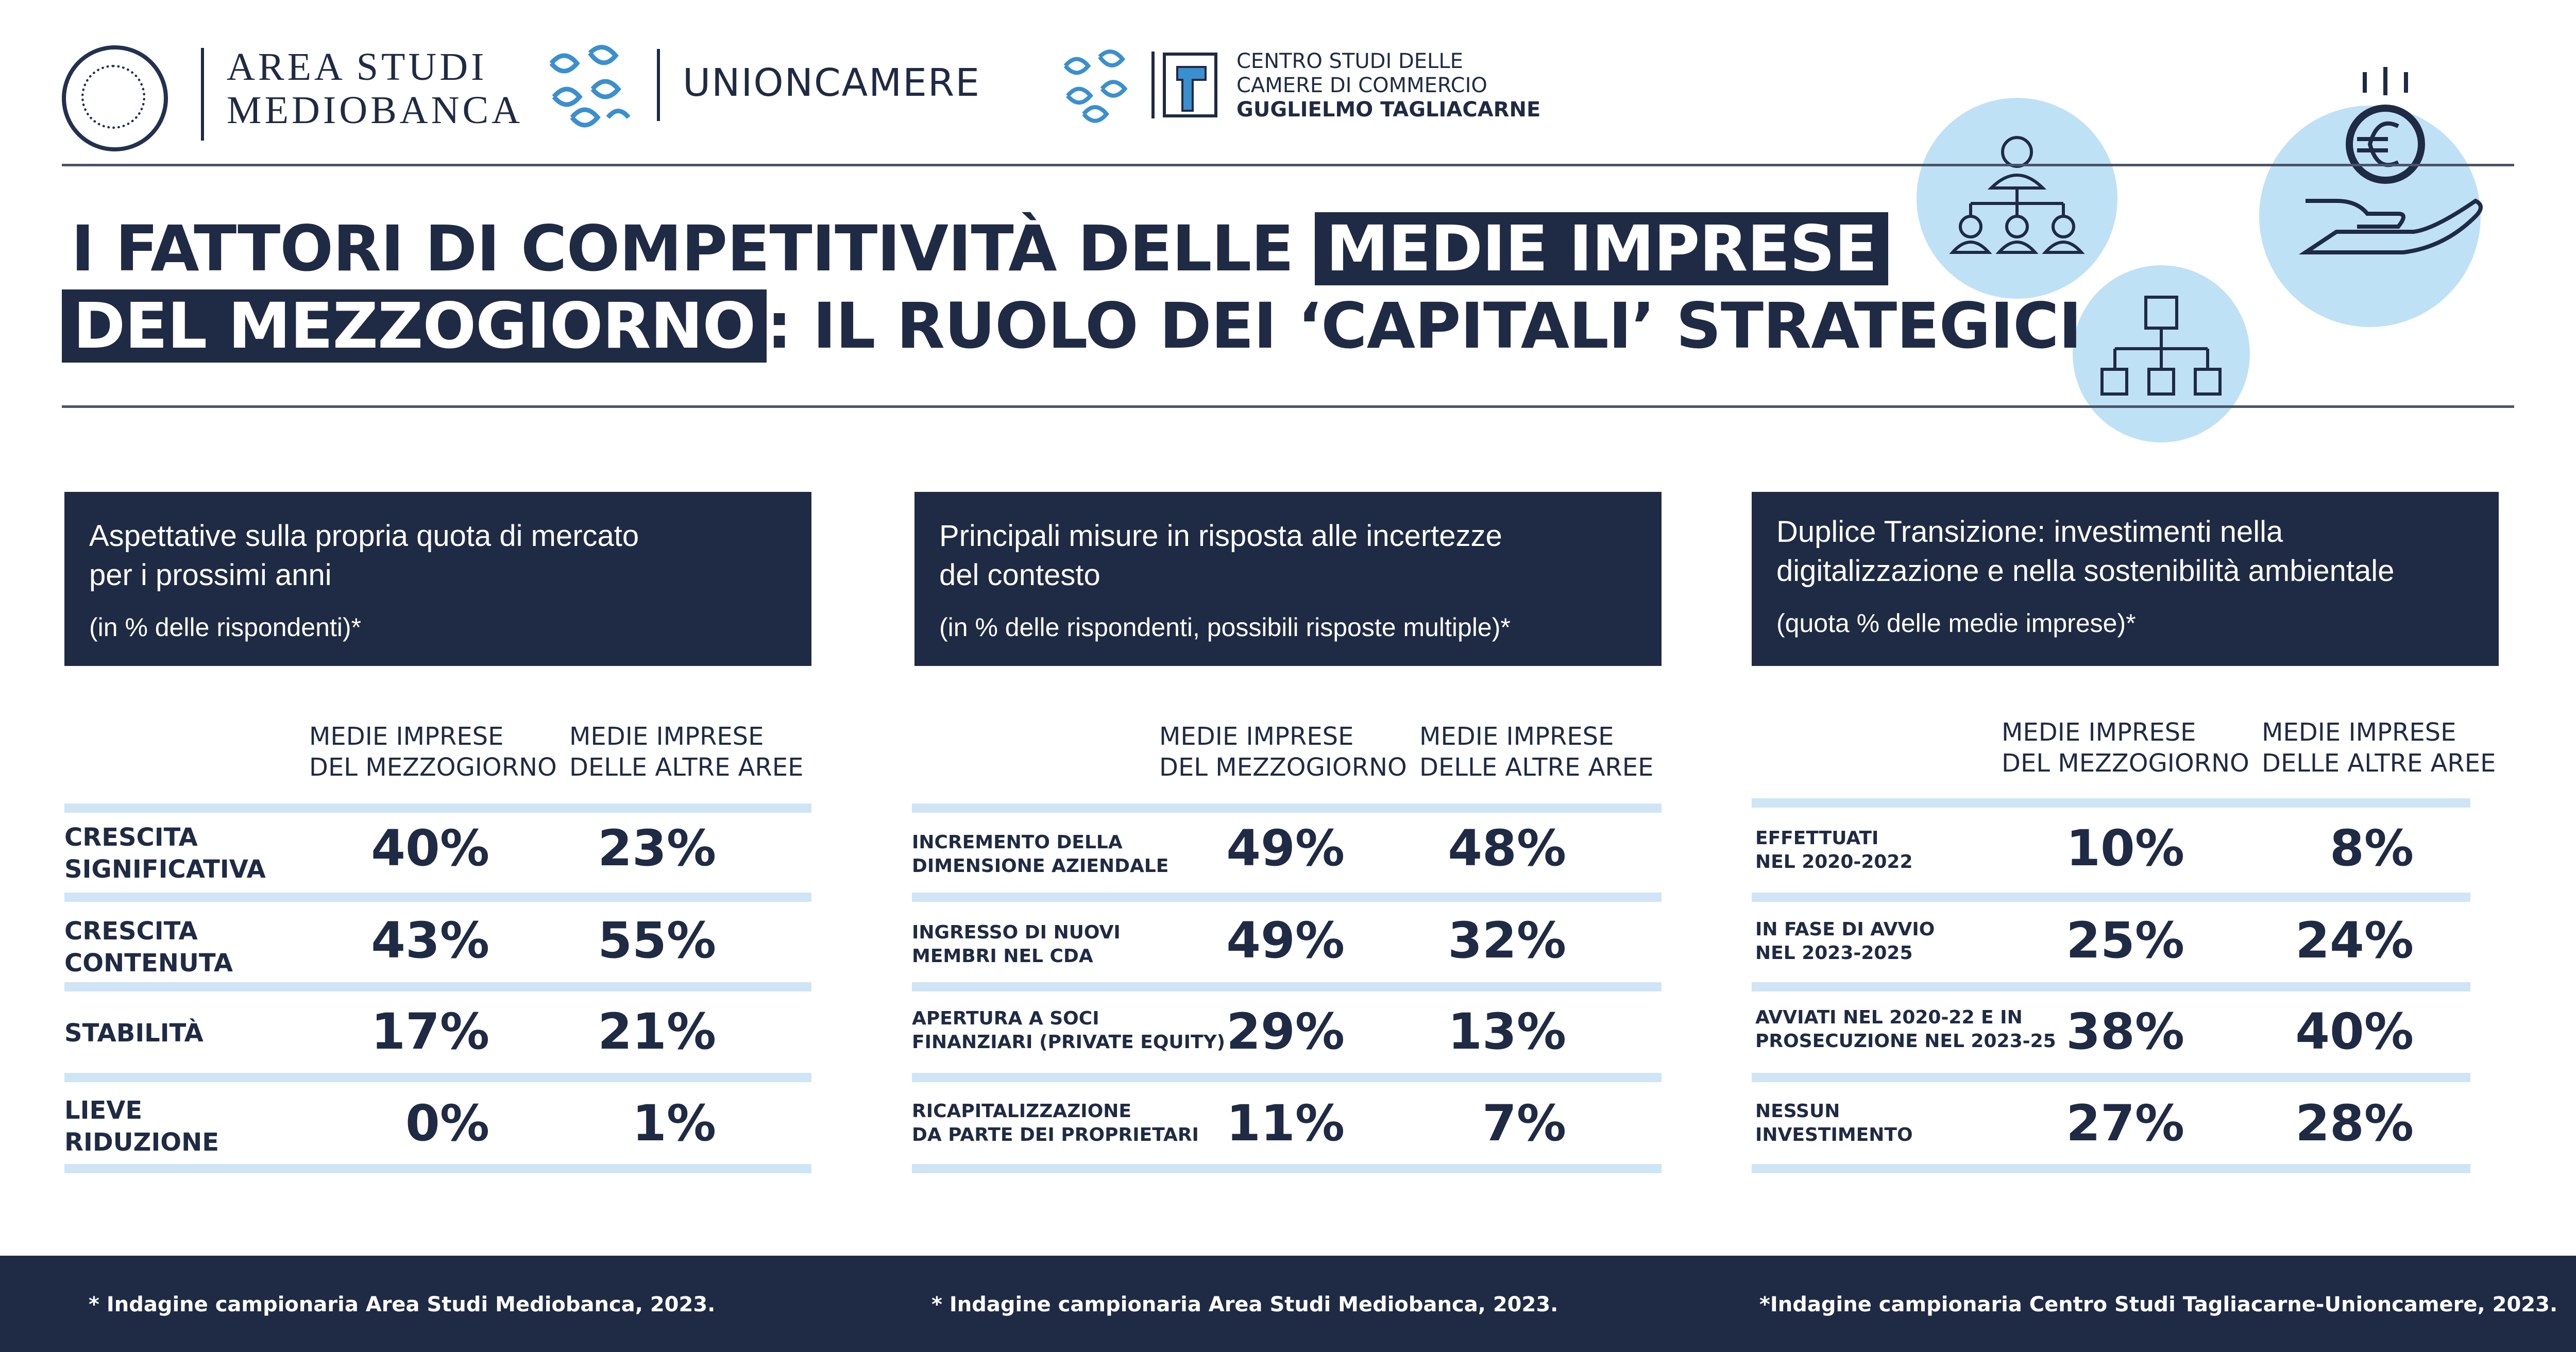 The height and width of the screenshot is (1352, 2576). I want to click on mediobanca-seal-icon, so click(115, 98).